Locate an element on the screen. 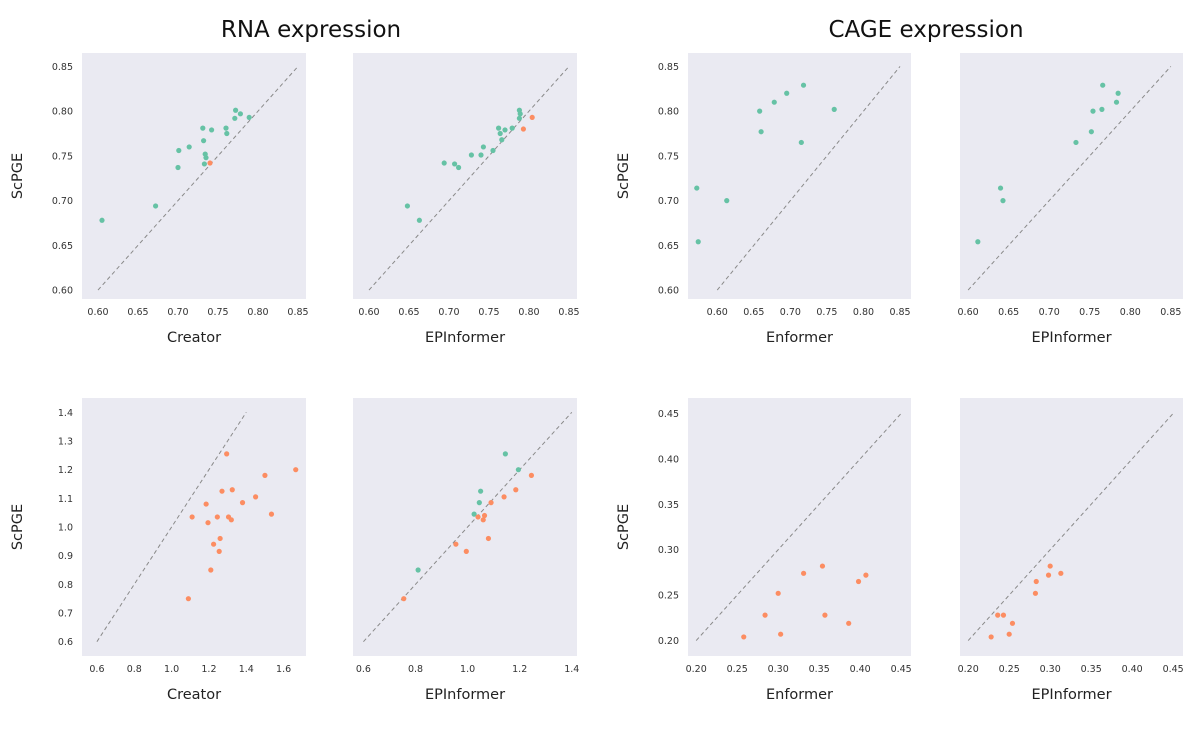 This screenshot has width=1190, height=742. y-tick-label: 0.20 is located at coordinates (668, 641).